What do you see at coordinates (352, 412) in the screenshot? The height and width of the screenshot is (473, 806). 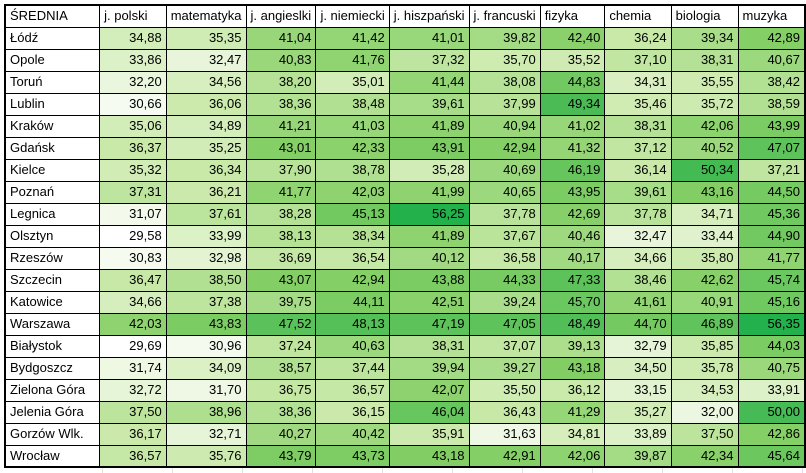 I see `score-cell: 36,15` at bounding box center [352, 412].